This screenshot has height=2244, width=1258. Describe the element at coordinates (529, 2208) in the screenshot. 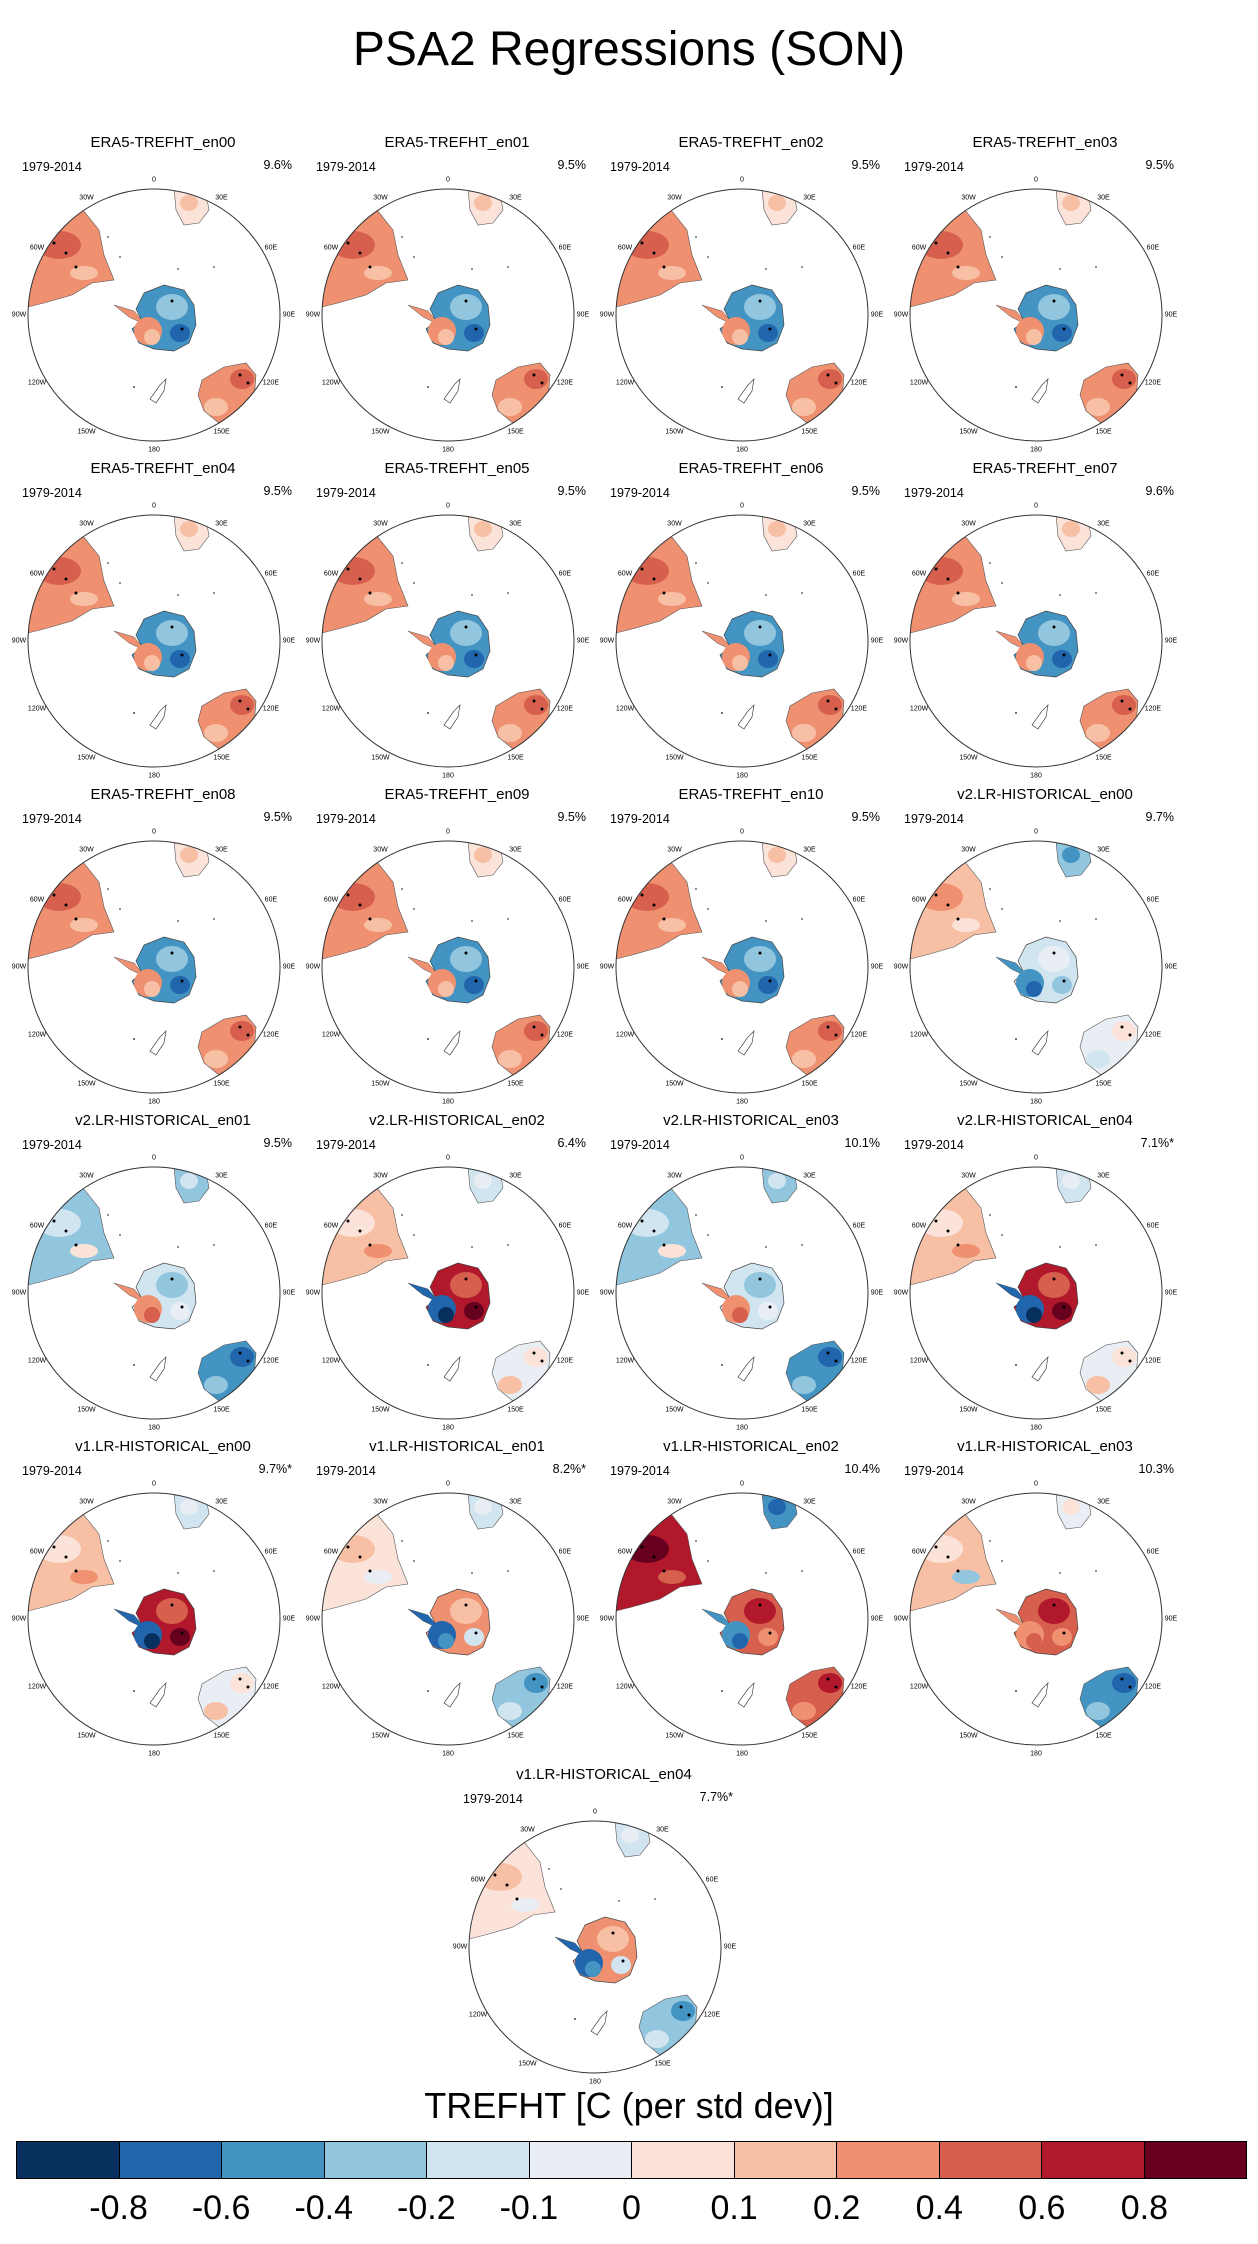

I see `colorbar-tick-label: -0.1` at that location.